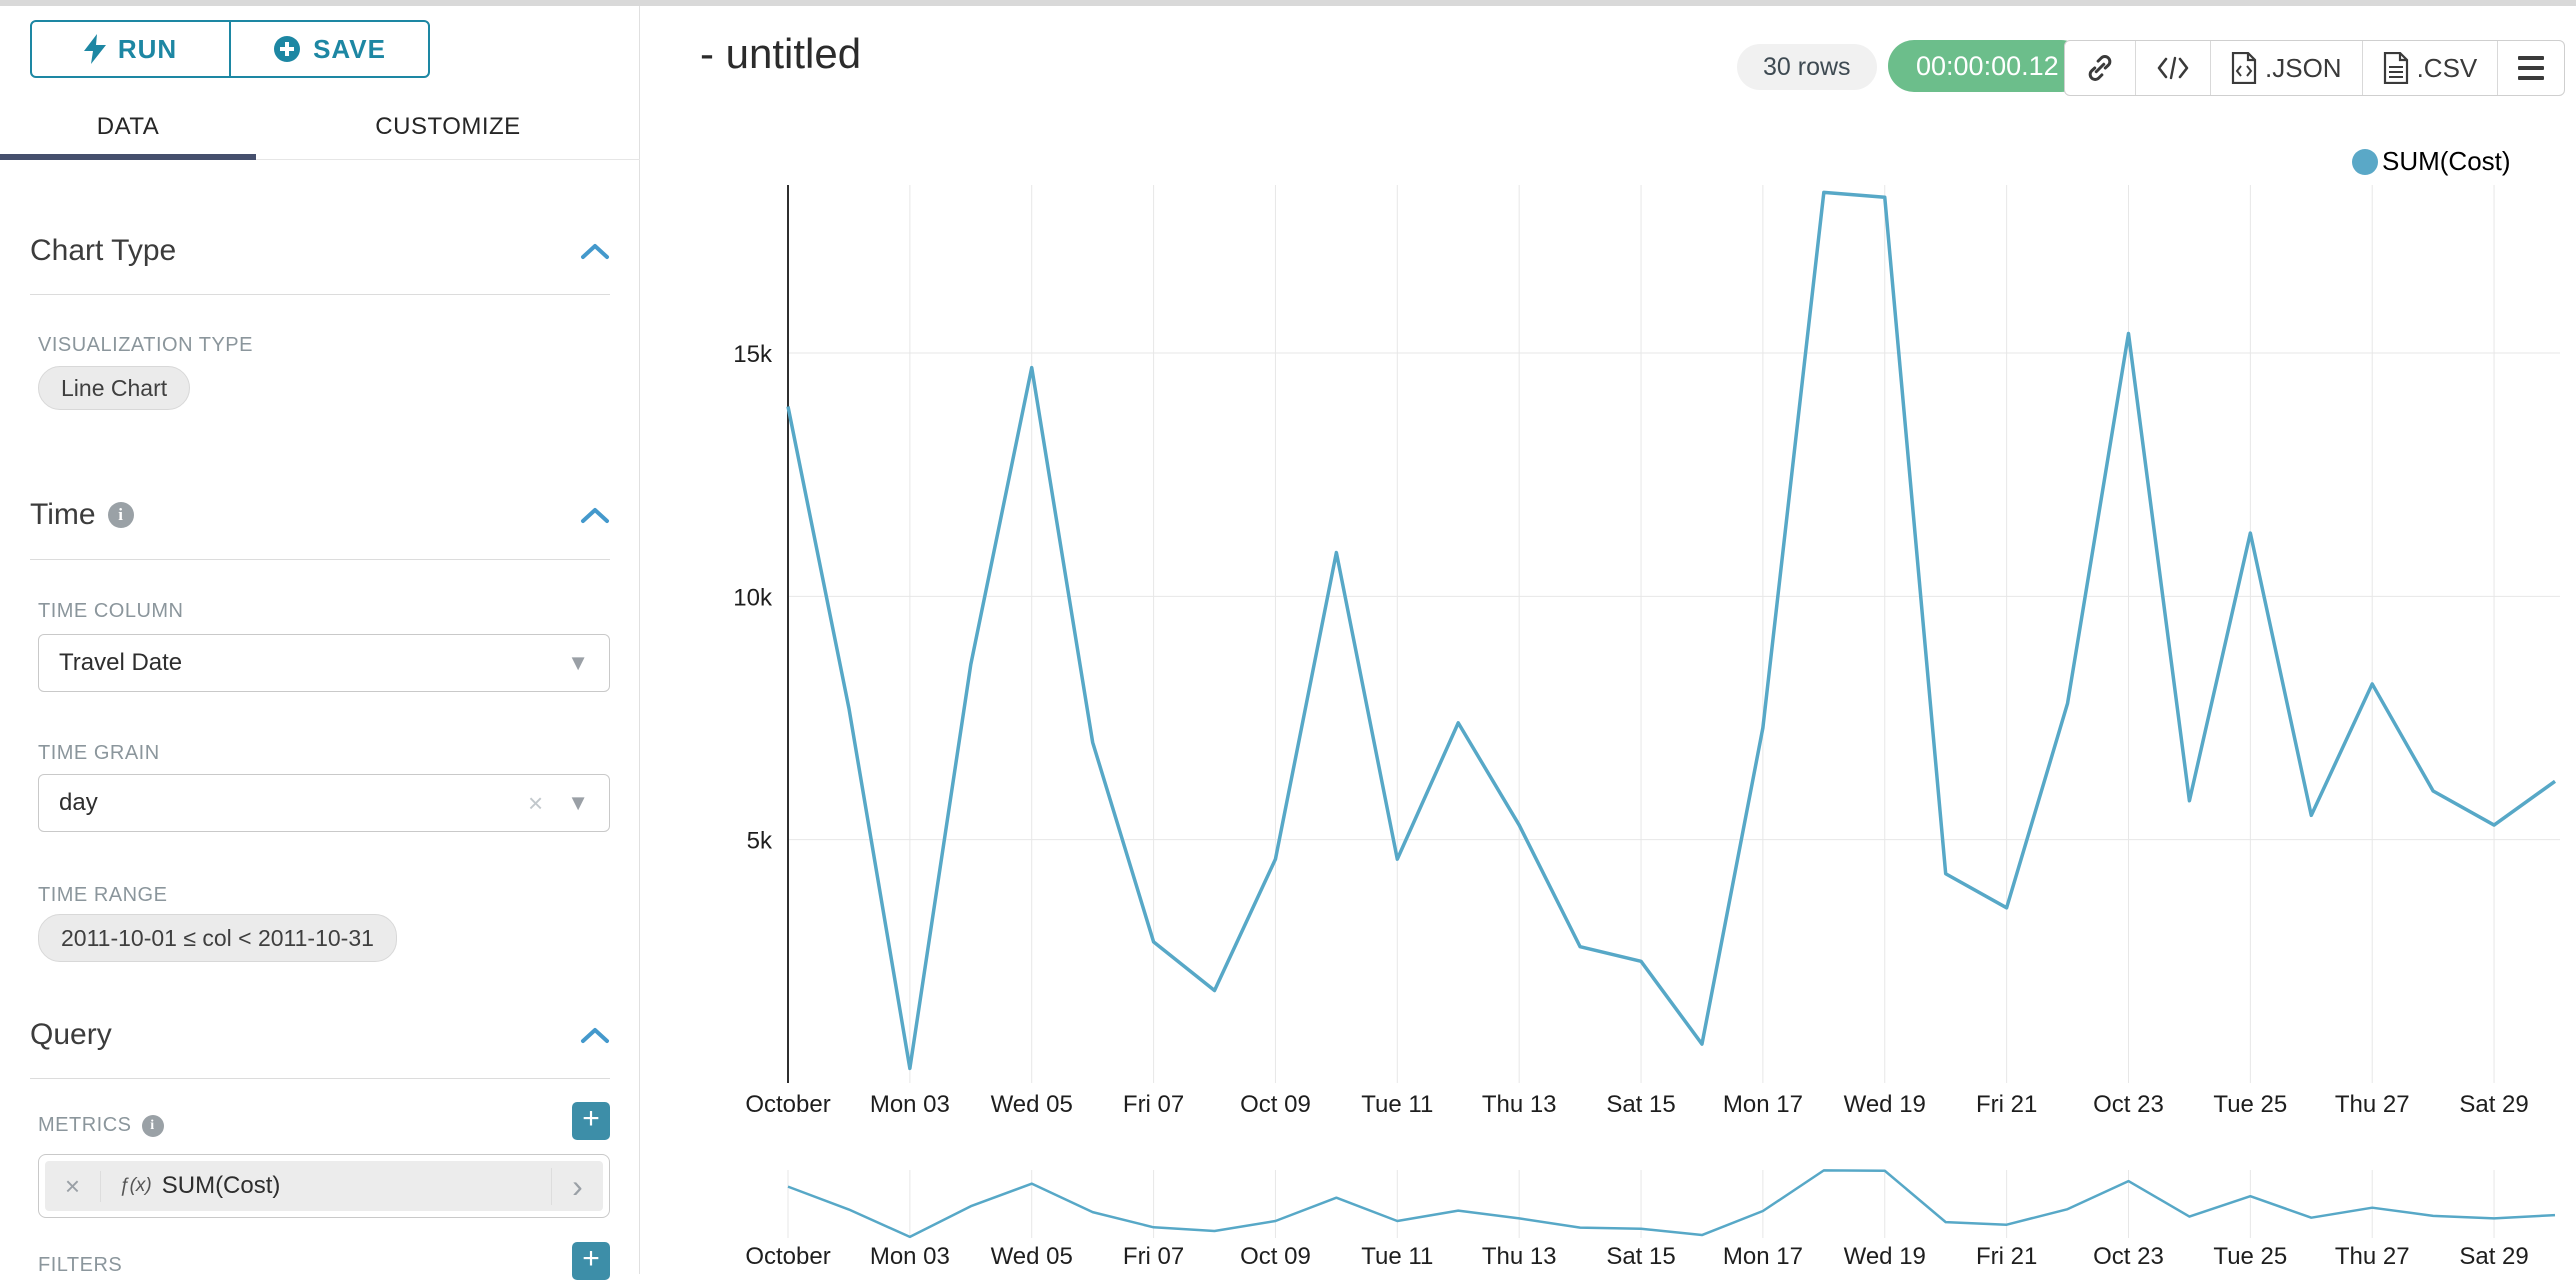 The height and width of the screenshot is (1280, 2576). I want to click on run-save-button-group: RUN SAVE, so click(230, 49).